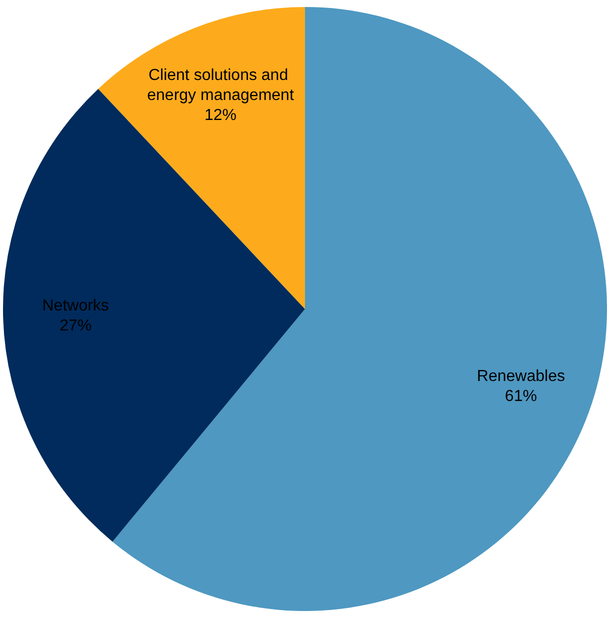 The width and height of the screenshot is (610, 618). Describe the element at coordinates (75, 306) in the screenshot. I see `slice-label: Networks` at that location.